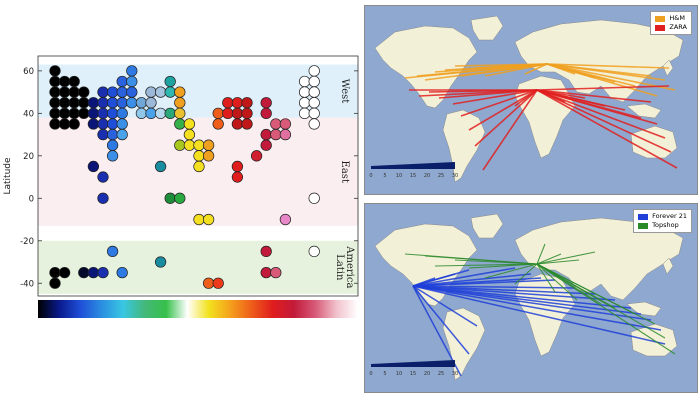  Describe the element at coordinates (198, 267) in the screenshot. I see `region-band` at that location.